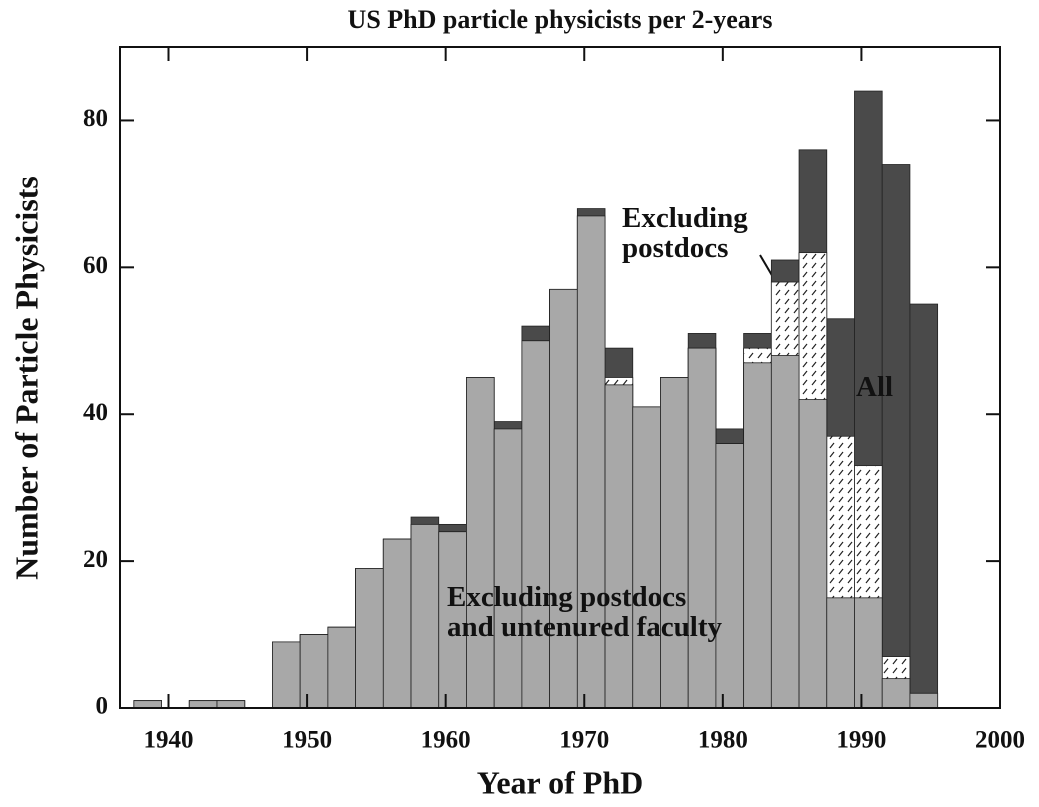 This screenshot has width=1039, height=807. What do you see at coordinates (95, 412) in the screenshot?
I see `y-tick-label: 40` at bounding box center [95, 412].